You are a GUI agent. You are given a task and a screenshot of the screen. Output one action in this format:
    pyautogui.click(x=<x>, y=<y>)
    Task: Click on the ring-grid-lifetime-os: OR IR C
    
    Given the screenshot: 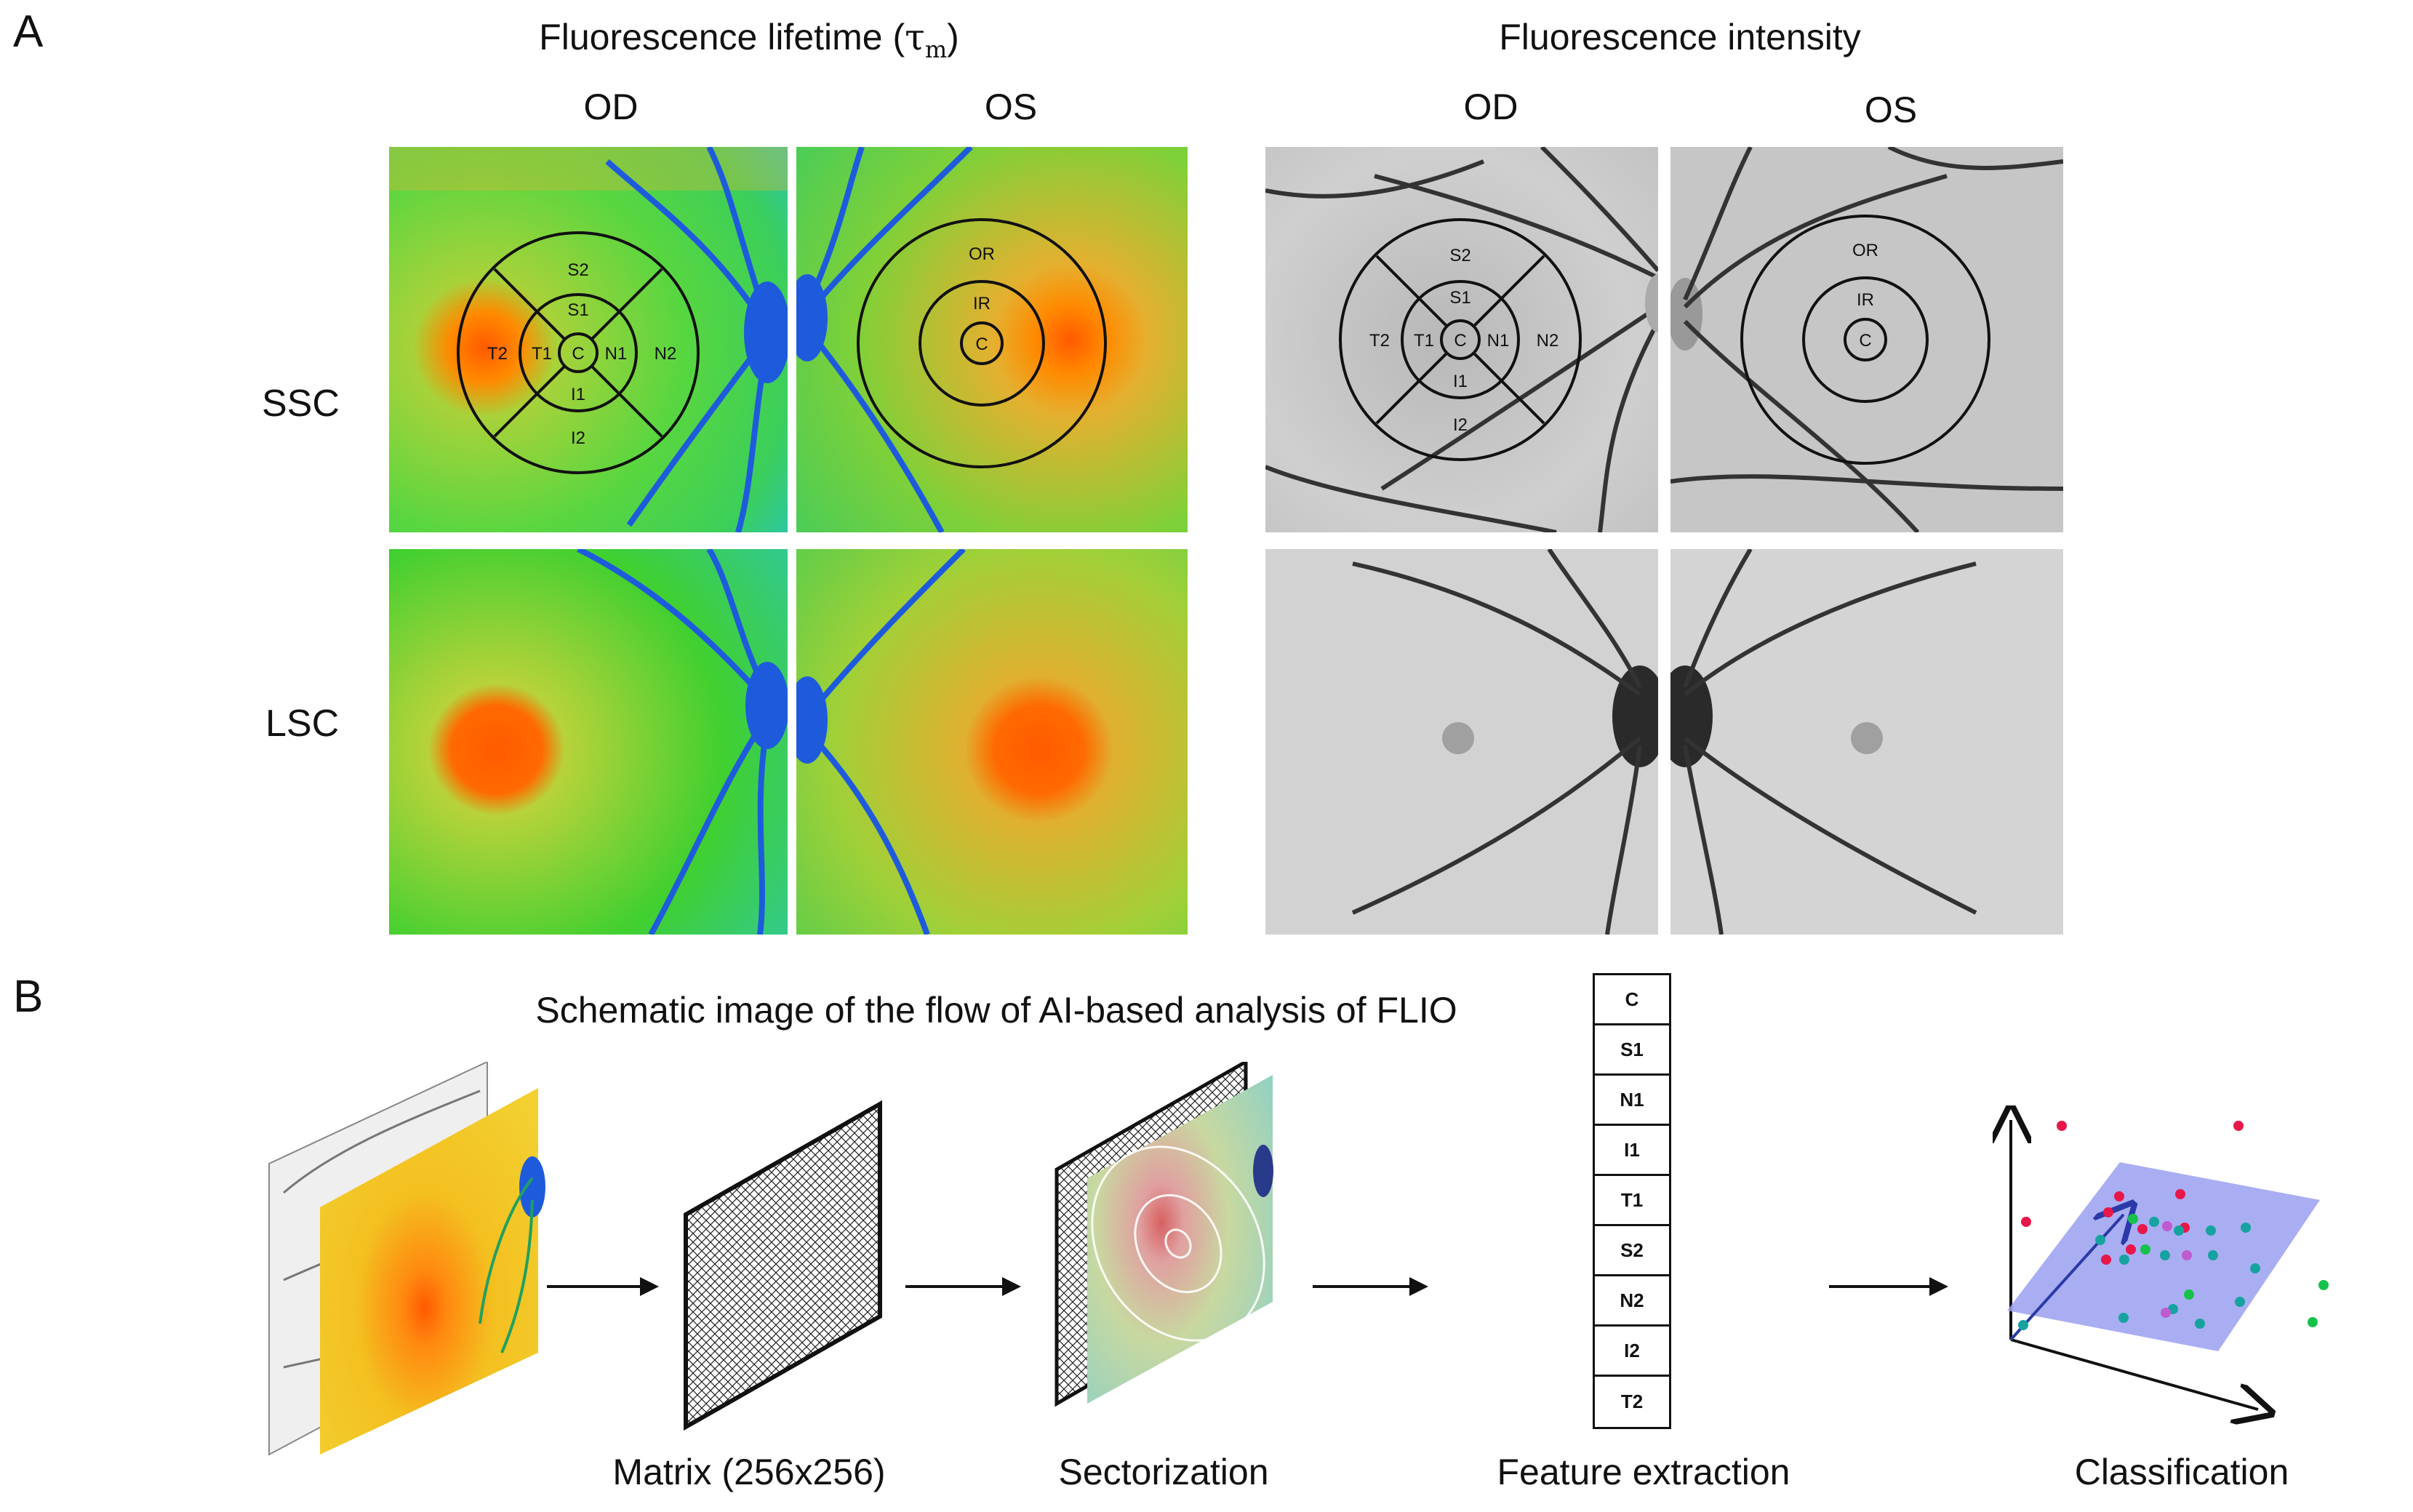 What is the action you would take?
    pyautogui.click(x=982, y=343)
    